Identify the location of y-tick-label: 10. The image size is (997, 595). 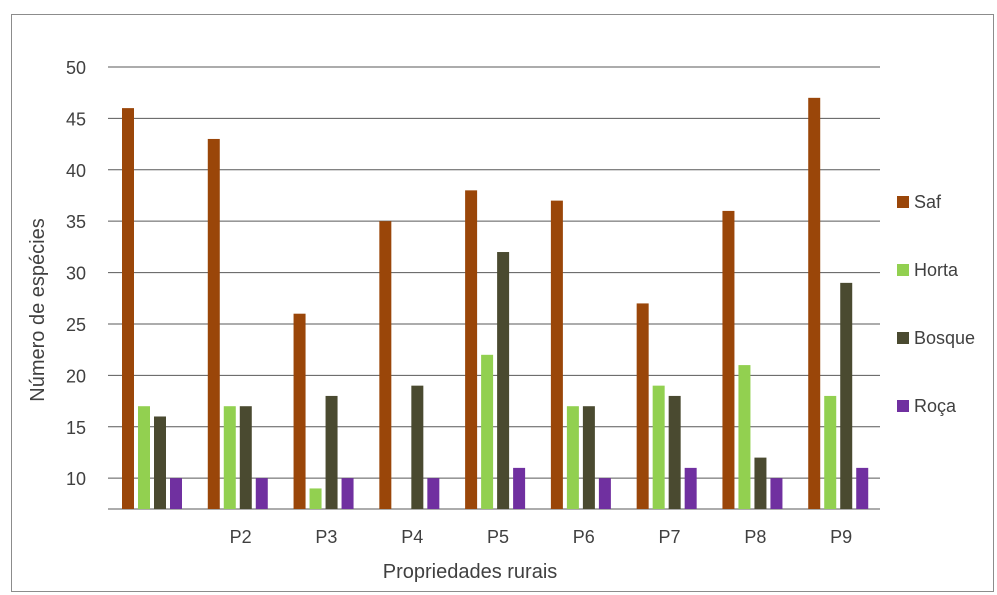
(76, 479).